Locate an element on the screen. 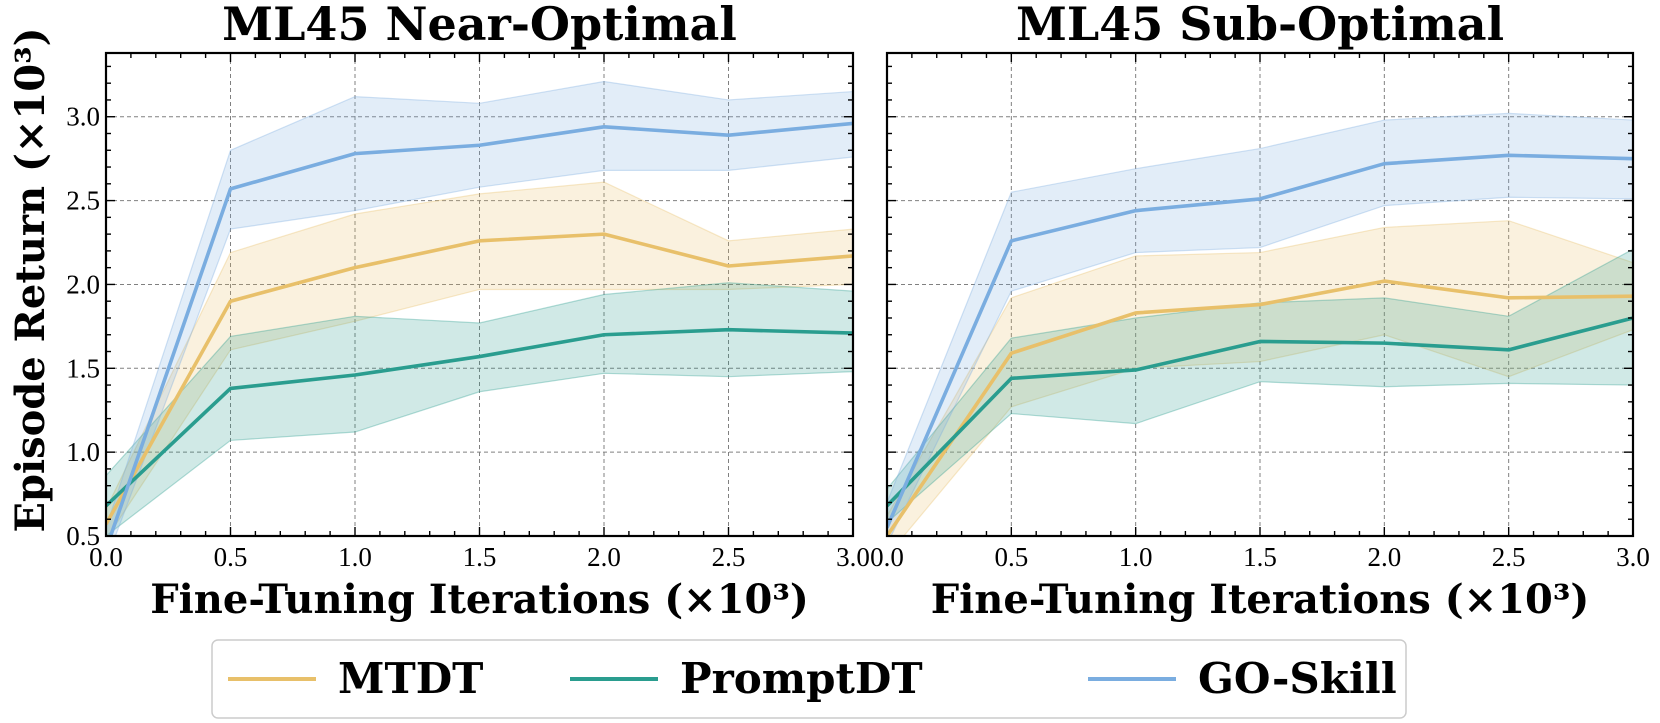 Image resolution: width=1660 pixels, height=723 pixels. y-tick-label: 2.0 is located at coordinates (83, 284).